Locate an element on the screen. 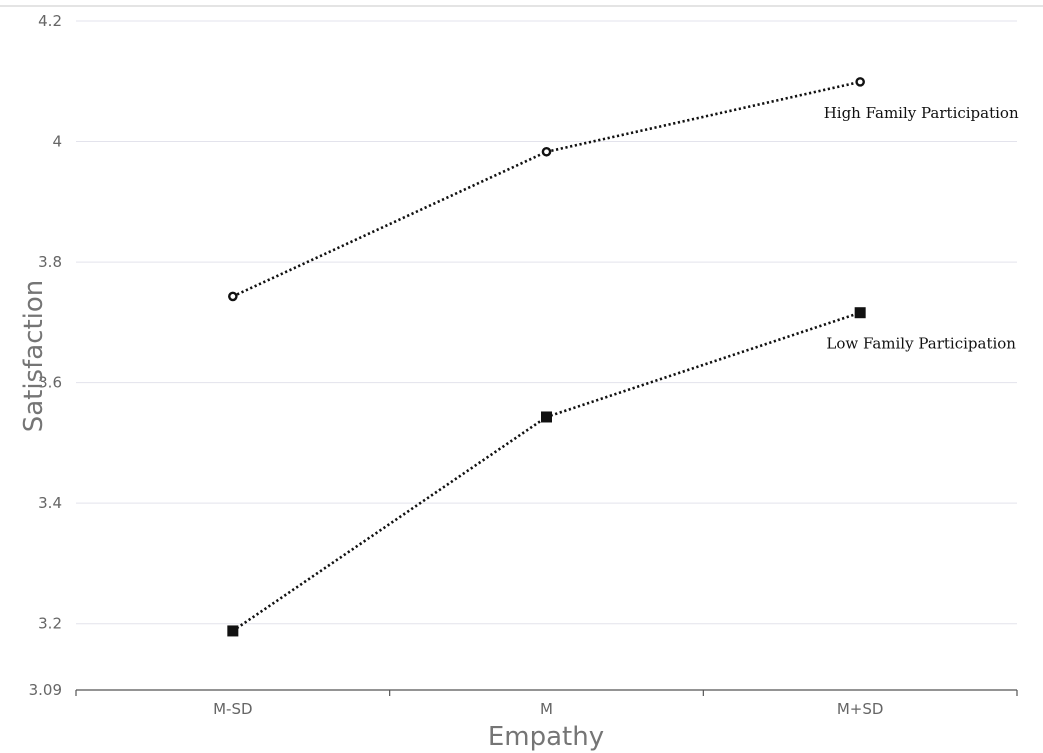 The width and height of the screenshot is (1043, 753). x-tick-label-M-SD: M-SD is located at coordinates (232, 709).